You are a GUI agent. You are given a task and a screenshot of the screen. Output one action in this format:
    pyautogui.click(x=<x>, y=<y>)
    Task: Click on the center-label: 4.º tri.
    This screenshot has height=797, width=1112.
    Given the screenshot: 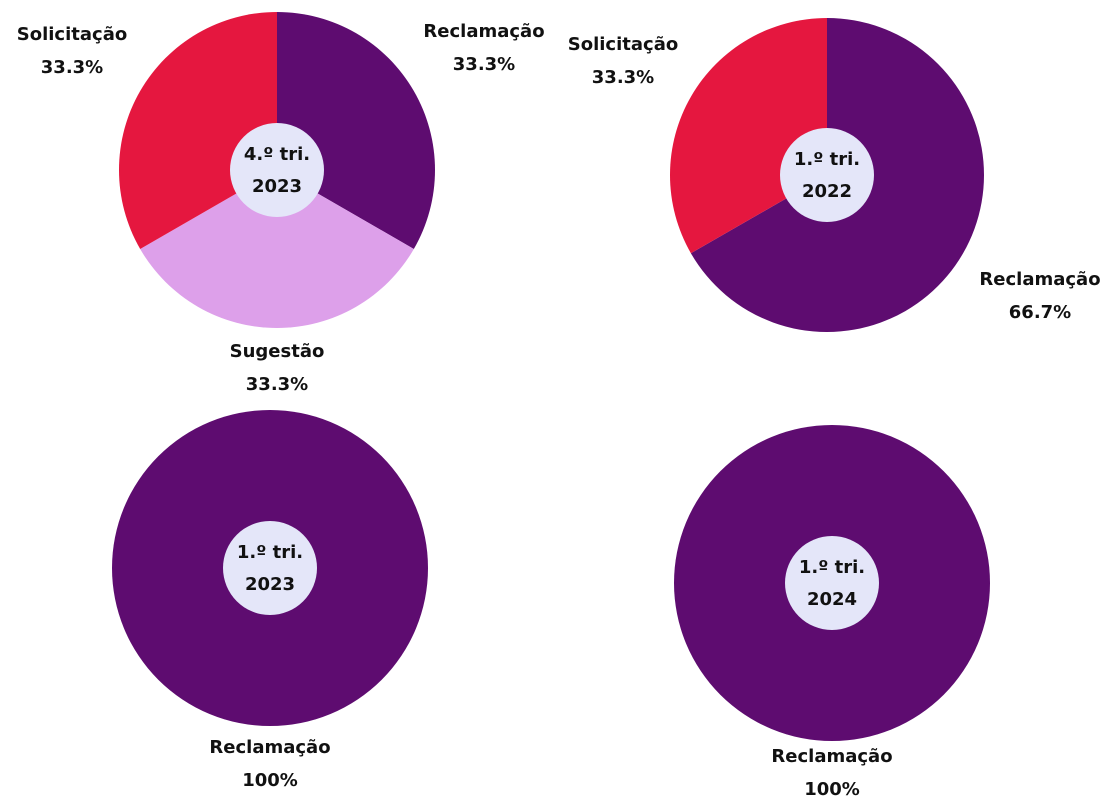 What is the action you would take?
    pyautogui.click(x=277, y=154)
    